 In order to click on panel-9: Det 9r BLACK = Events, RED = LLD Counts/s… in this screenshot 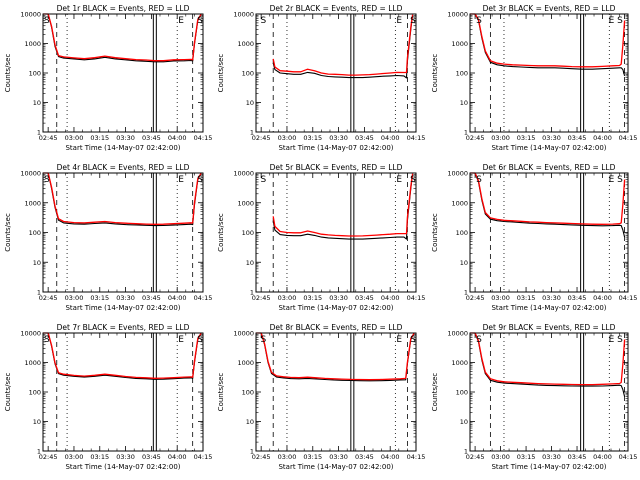, I will do `click(534, 397)`.